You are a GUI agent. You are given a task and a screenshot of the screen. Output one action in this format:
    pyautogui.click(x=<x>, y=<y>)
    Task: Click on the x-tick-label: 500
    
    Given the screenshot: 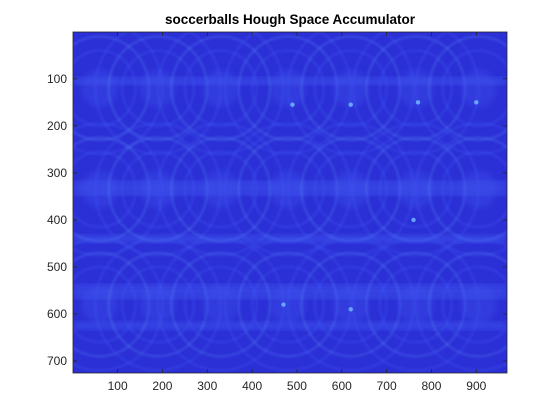 What is the action you would take?
    pyautogui.click(x=297, y=386)
    